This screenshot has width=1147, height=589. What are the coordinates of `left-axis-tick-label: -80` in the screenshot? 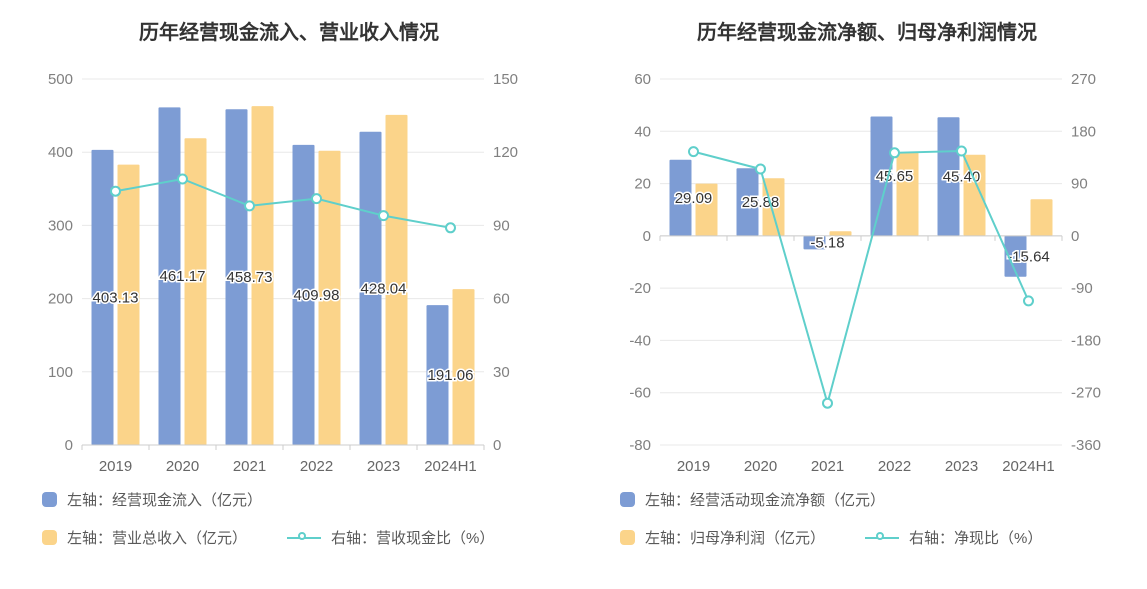 It's located at (640, 445).